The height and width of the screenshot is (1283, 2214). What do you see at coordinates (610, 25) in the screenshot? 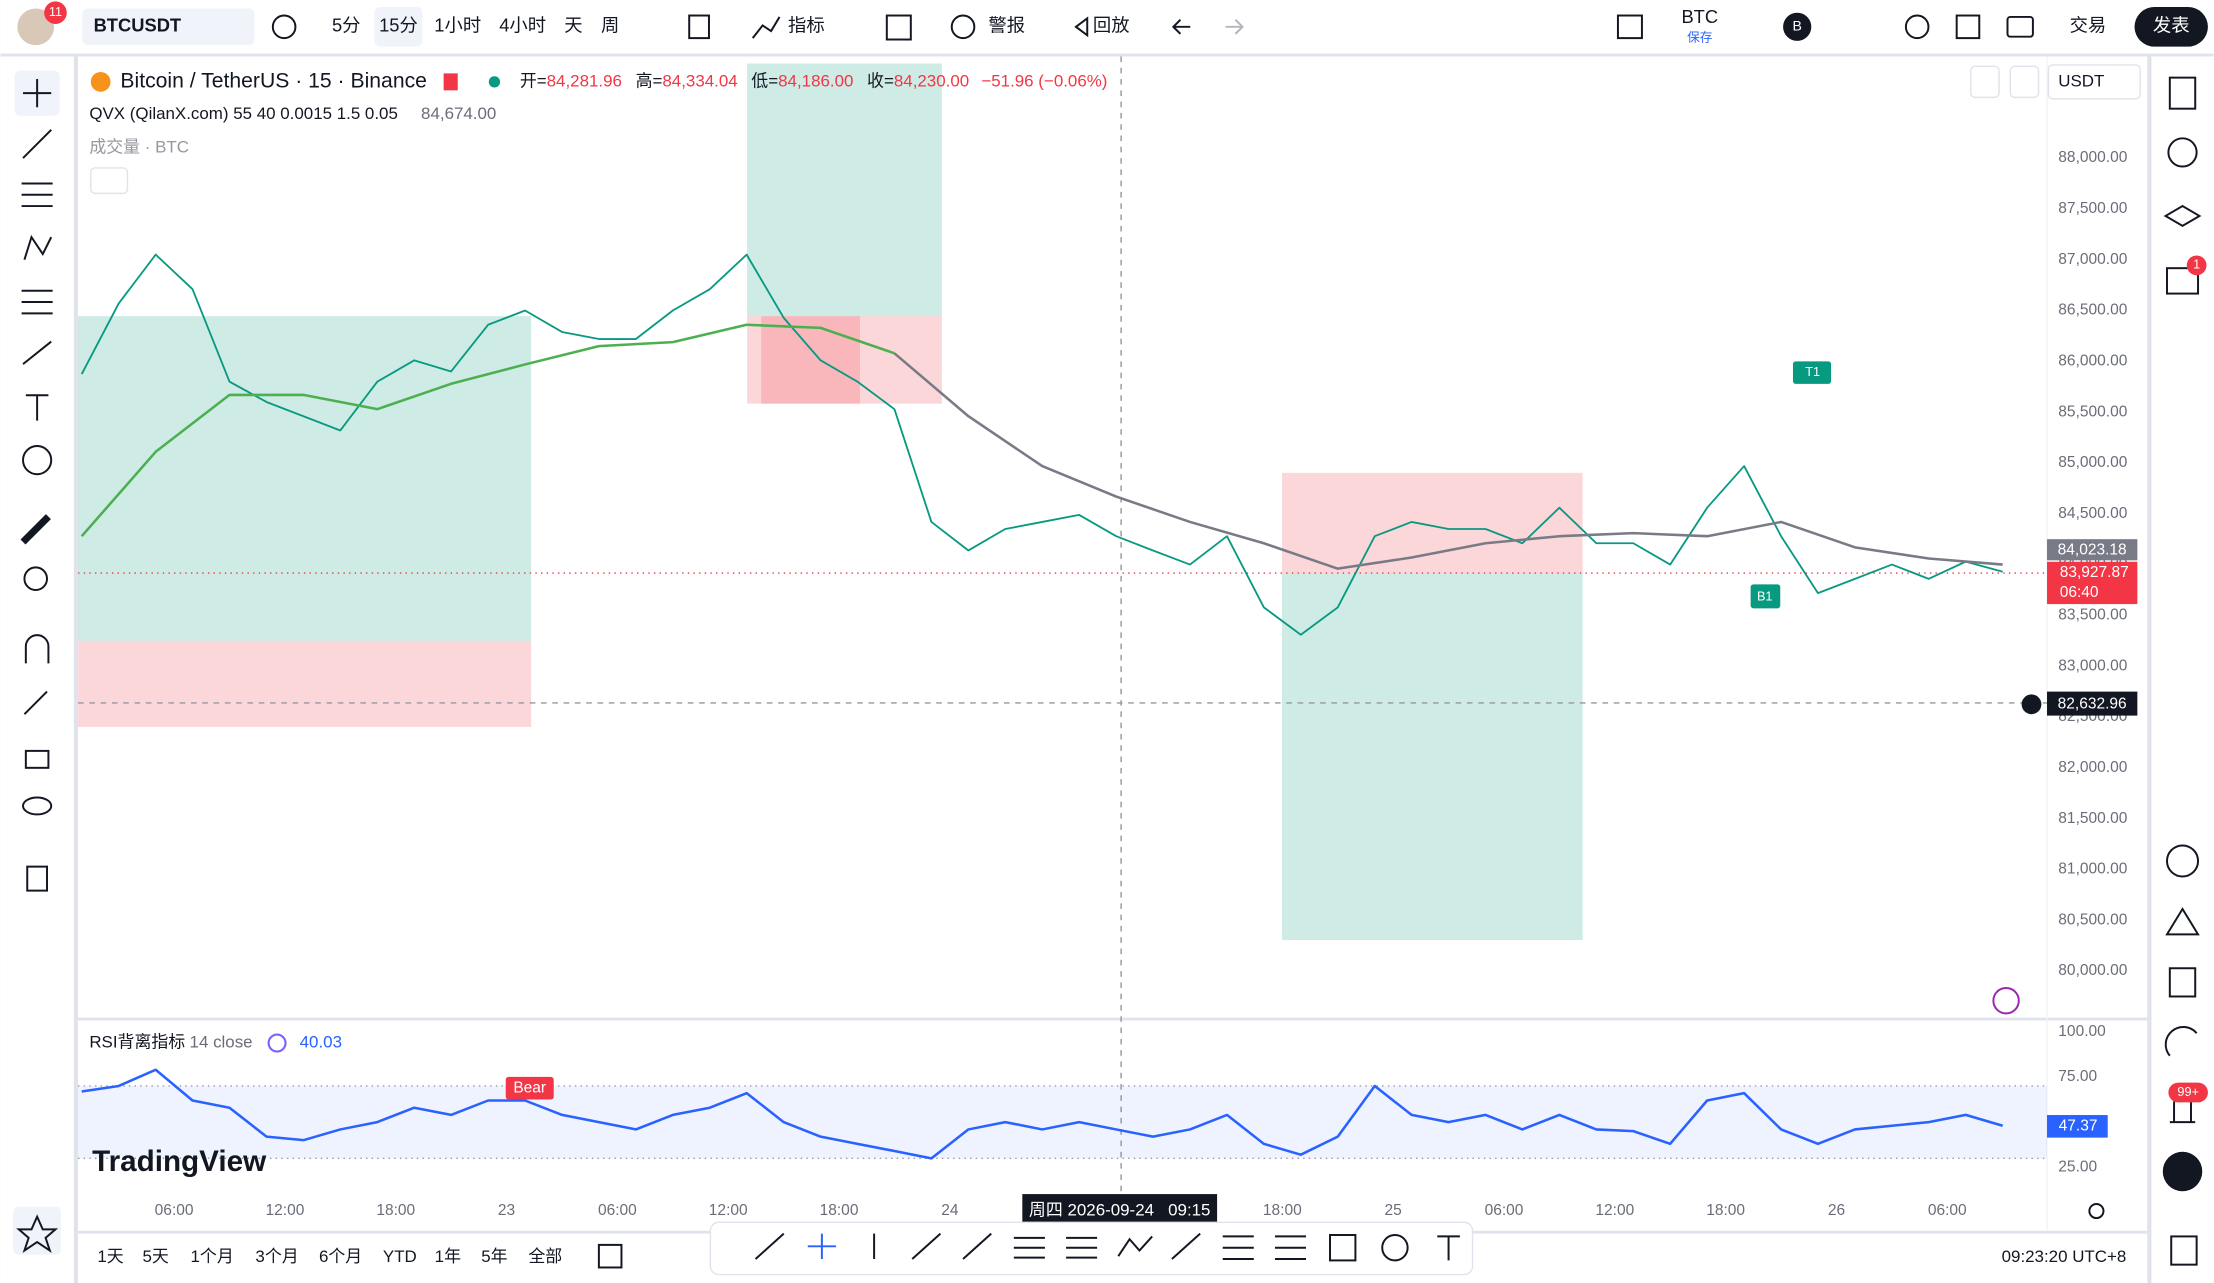
I see `interval-button: 周` at bounding box center [610, 25].